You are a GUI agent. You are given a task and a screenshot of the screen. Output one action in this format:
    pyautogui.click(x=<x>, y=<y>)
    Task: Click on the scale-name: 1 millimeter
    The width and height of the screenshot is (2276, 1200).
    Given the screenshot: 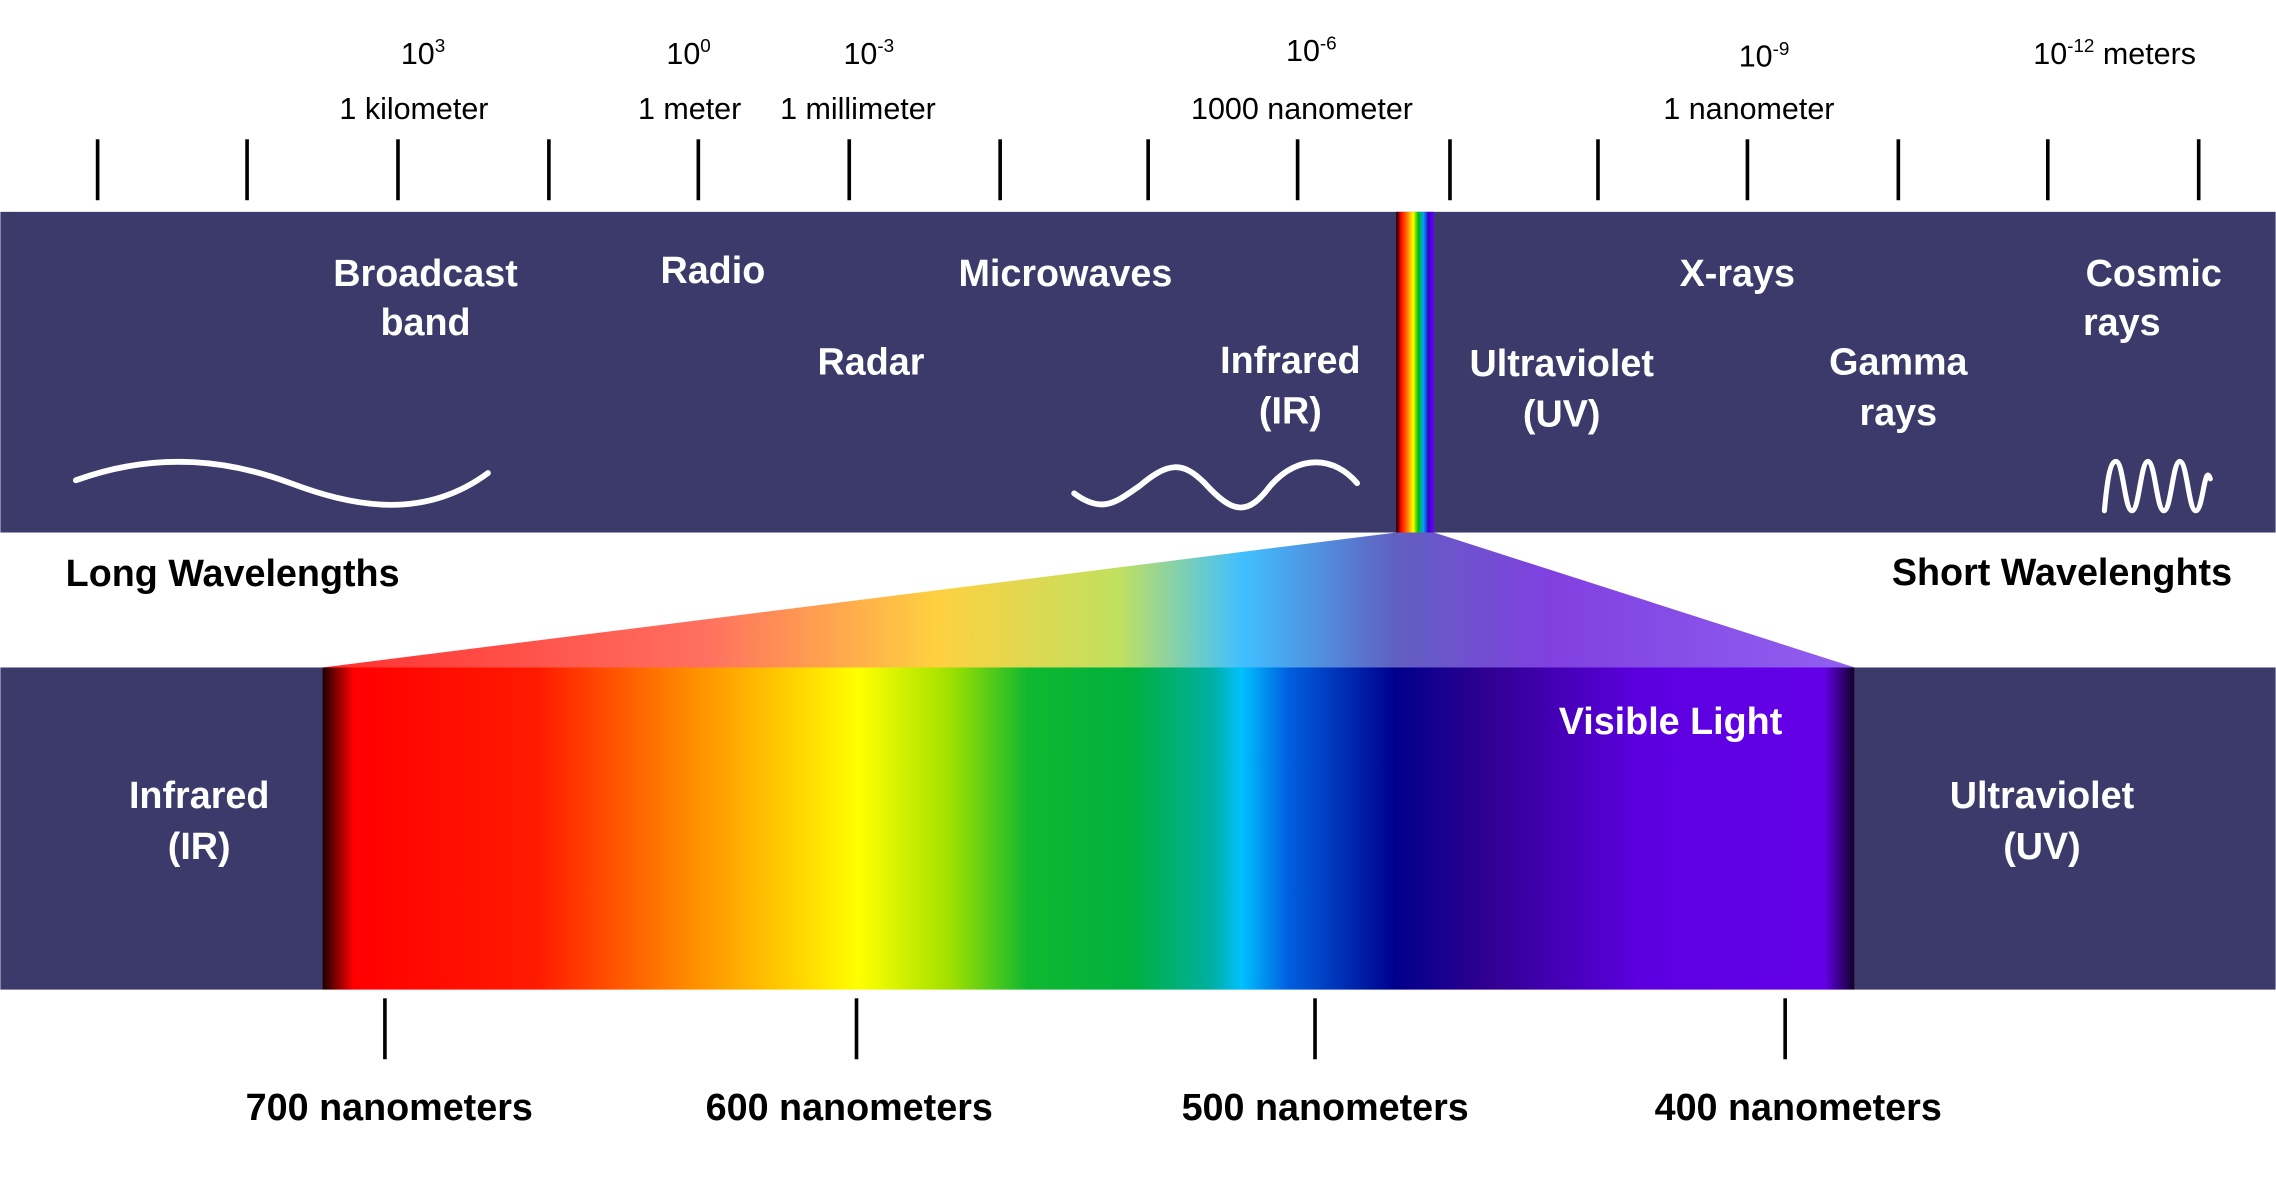 What is the action you would take?
    pyautogui.click(x=858, y=109)
    